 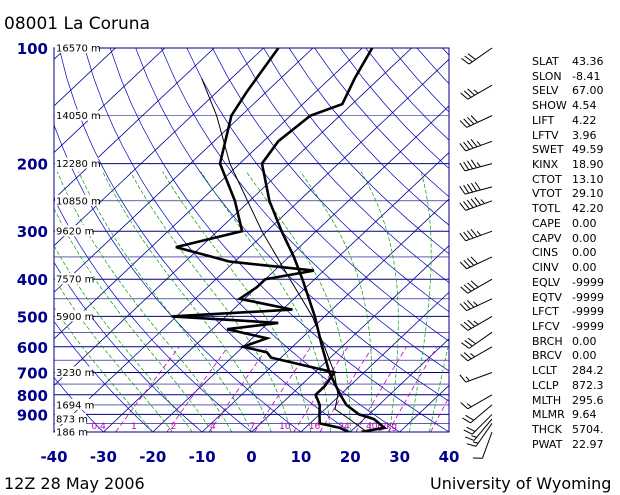 I want to click on index-row: CINV 0.00, so click(x=568, y=268).